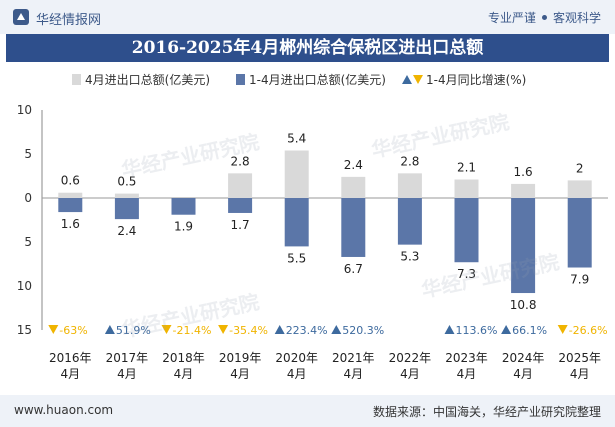 The width and height of the screenshot is (615, 427). Describe the element at coordinates (476, 80) in the screenshot. I see `legend-label-3: 1-4月同比增速(%)` at that location.